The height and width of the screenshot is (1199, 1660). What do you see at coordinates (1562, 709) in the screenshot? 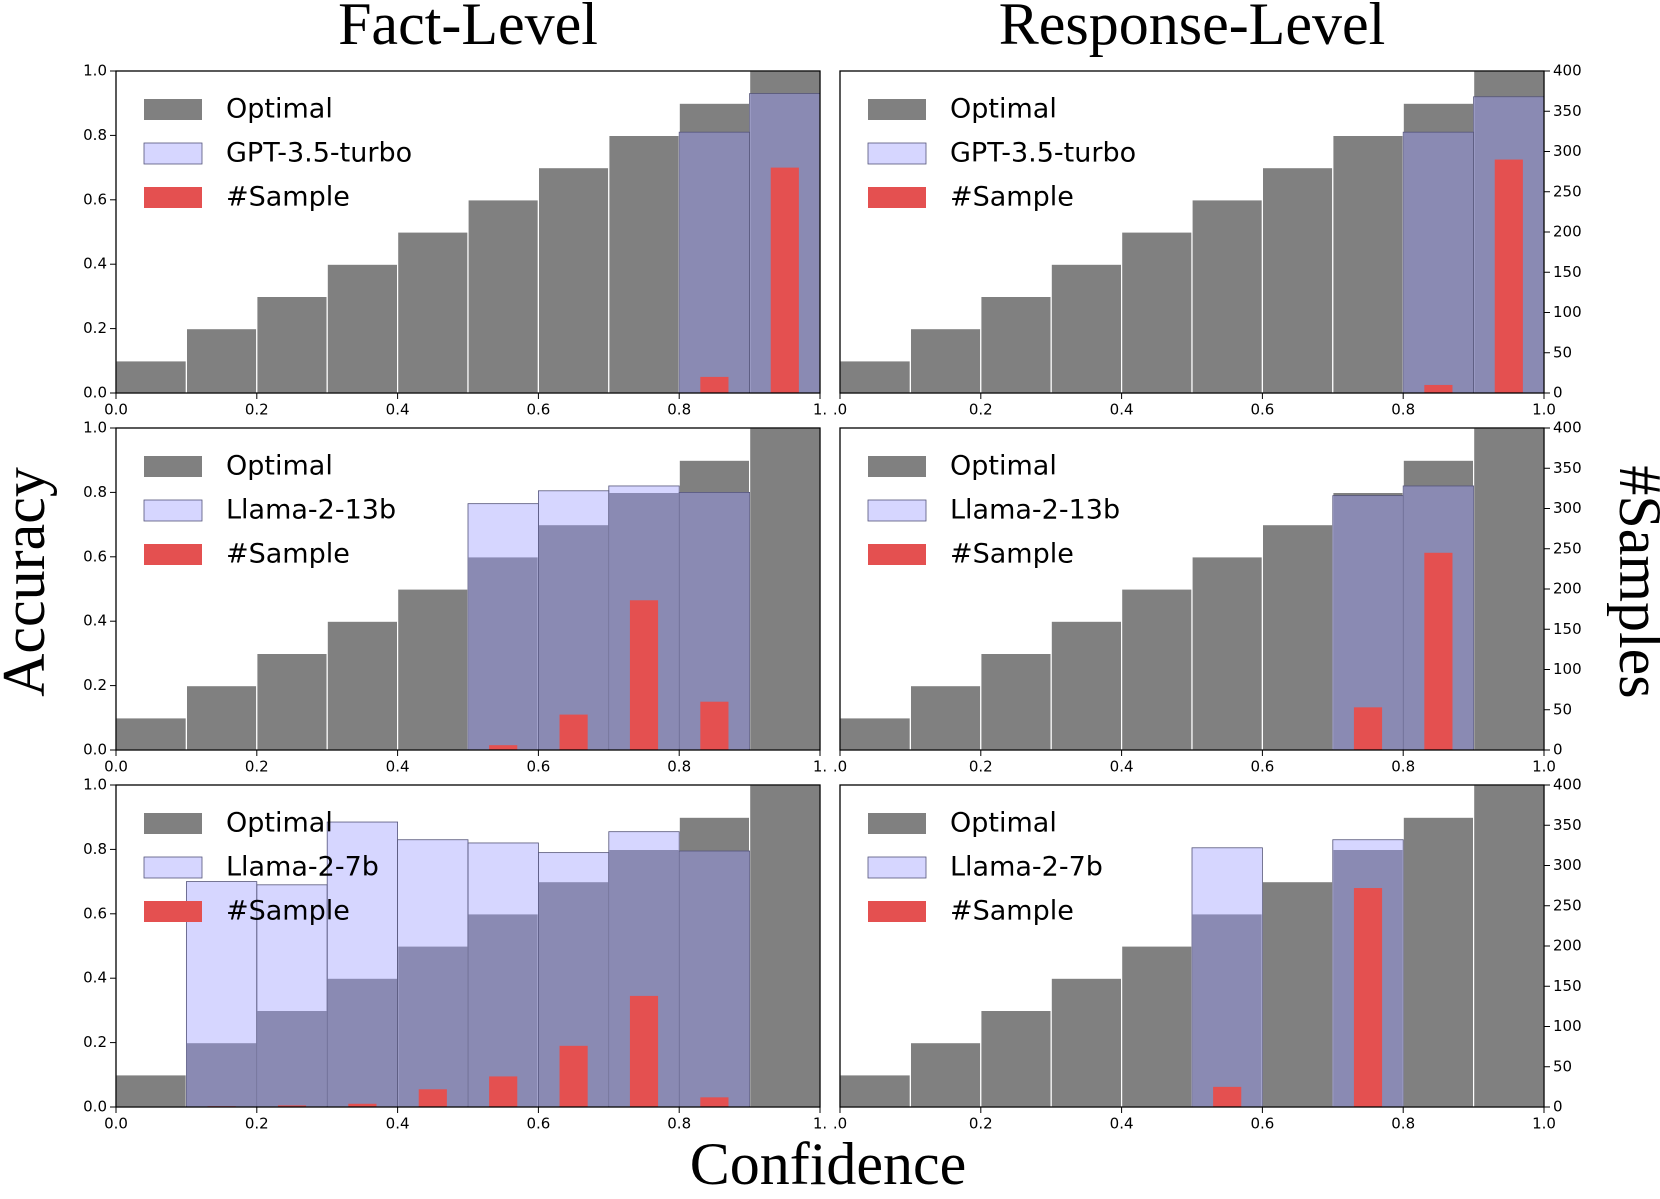
I see `y2-tick-label: 50` at bounding box center [1562, 709].